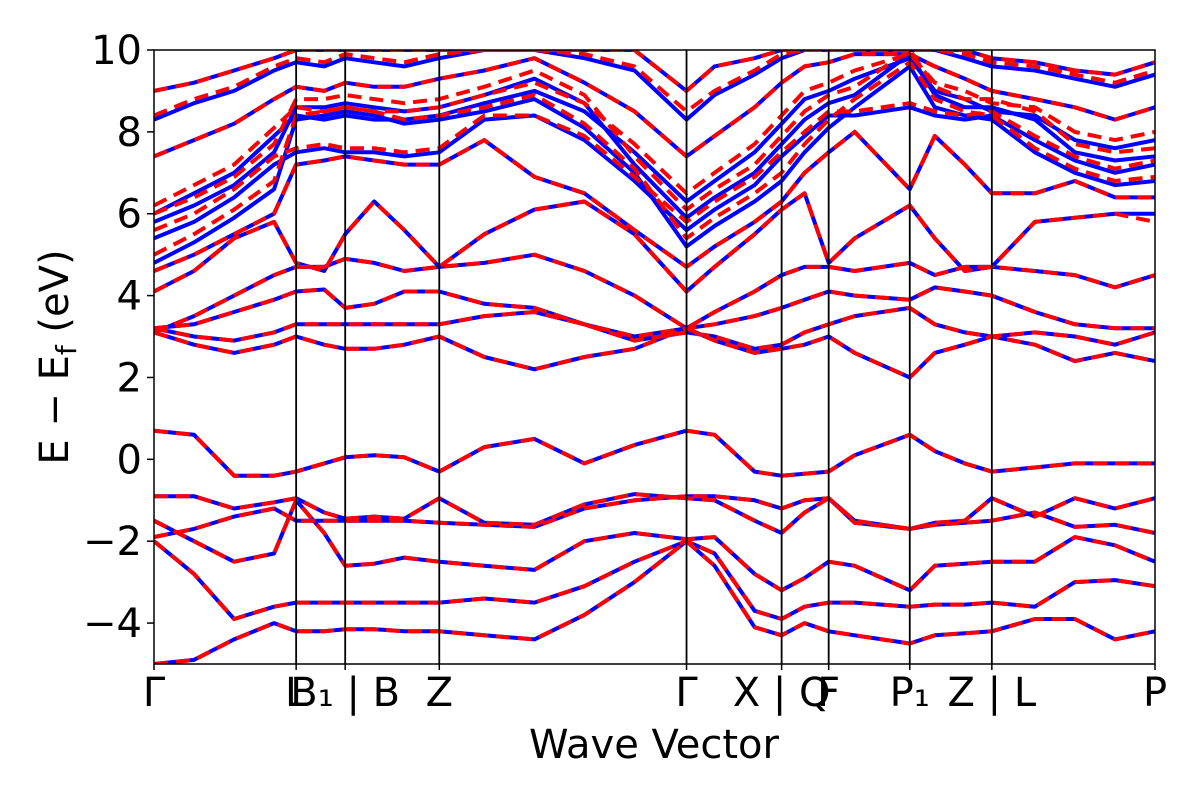 The height and width of the screenshot is (800, 1200). What do you see at coordinates (55, 297) in the screenshot?
I see `y-axis-label-unit: (eV)` at bounding box center [55, 297].